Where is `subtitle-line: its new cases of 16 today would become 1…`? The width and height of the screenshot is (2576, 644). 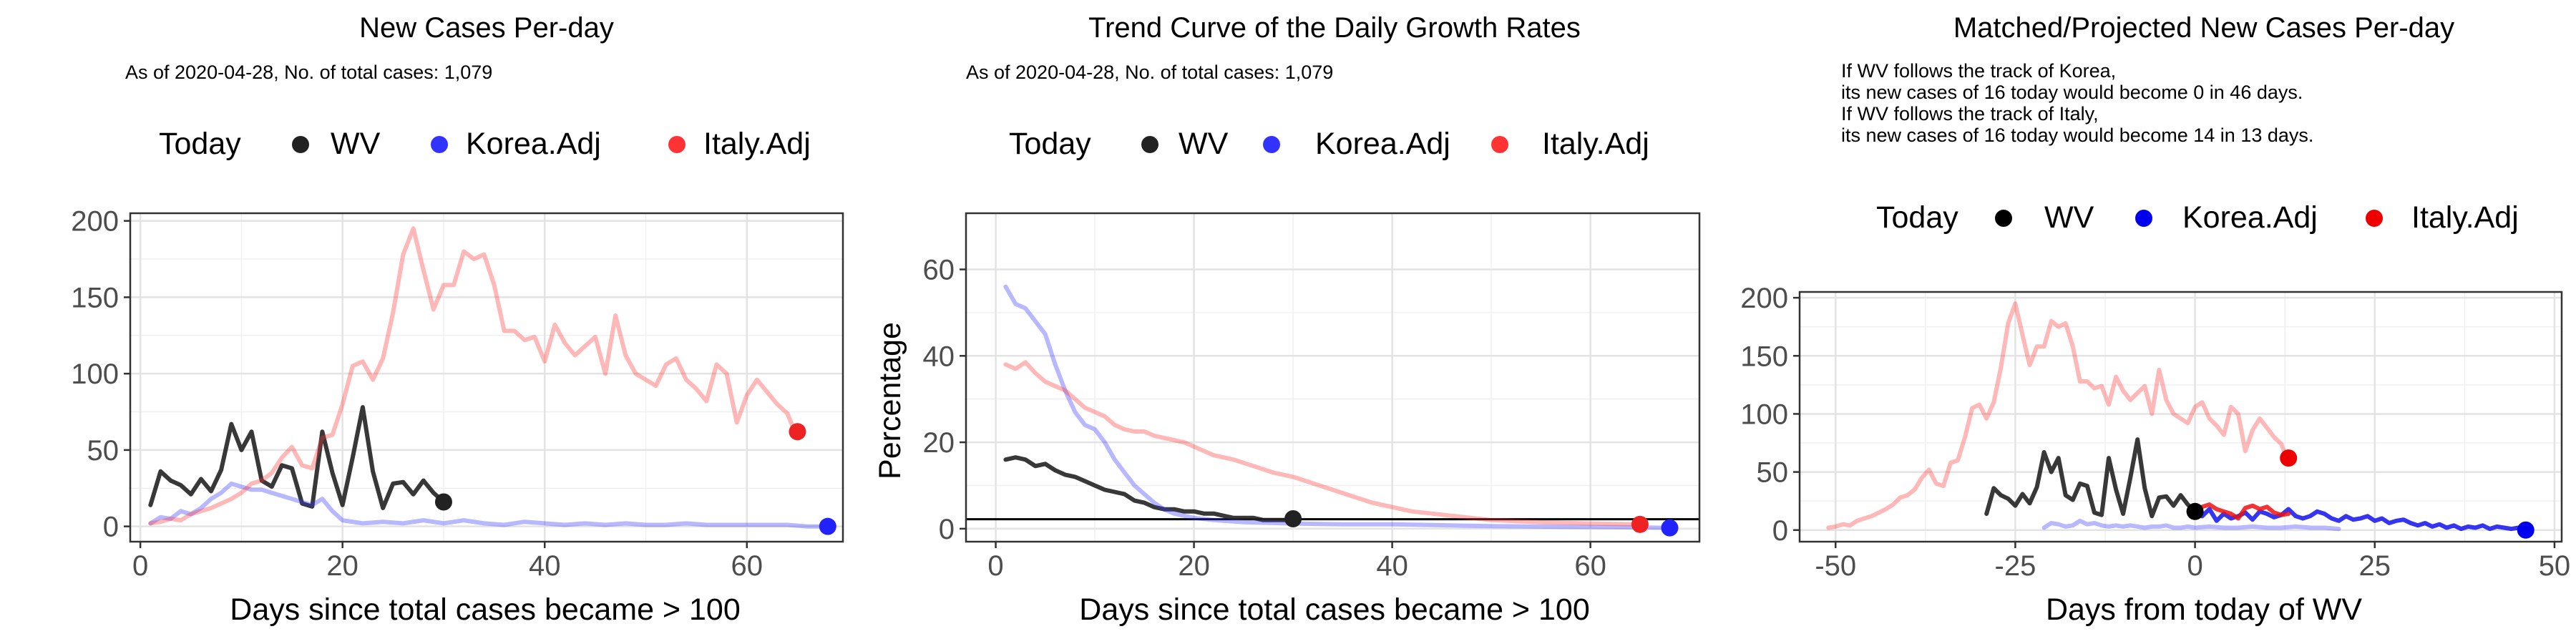
subtitle-line: its new cases of 16 today would become 1… is located at coordinates (2077, 135).